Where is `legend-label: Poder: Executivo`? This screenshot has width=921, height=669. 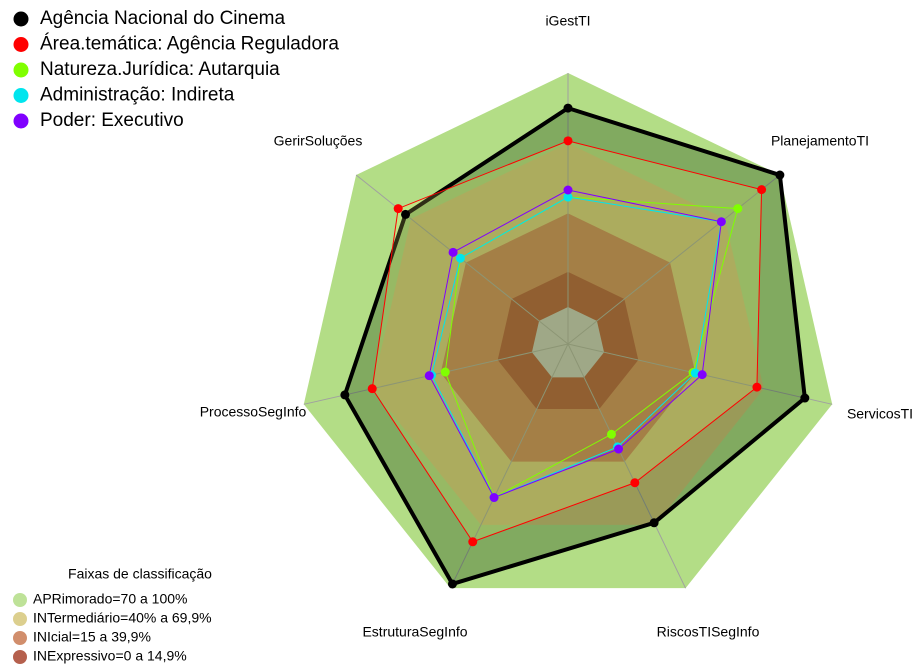 legend-label: Poder: Executivo is located at coordinates (112, 120).